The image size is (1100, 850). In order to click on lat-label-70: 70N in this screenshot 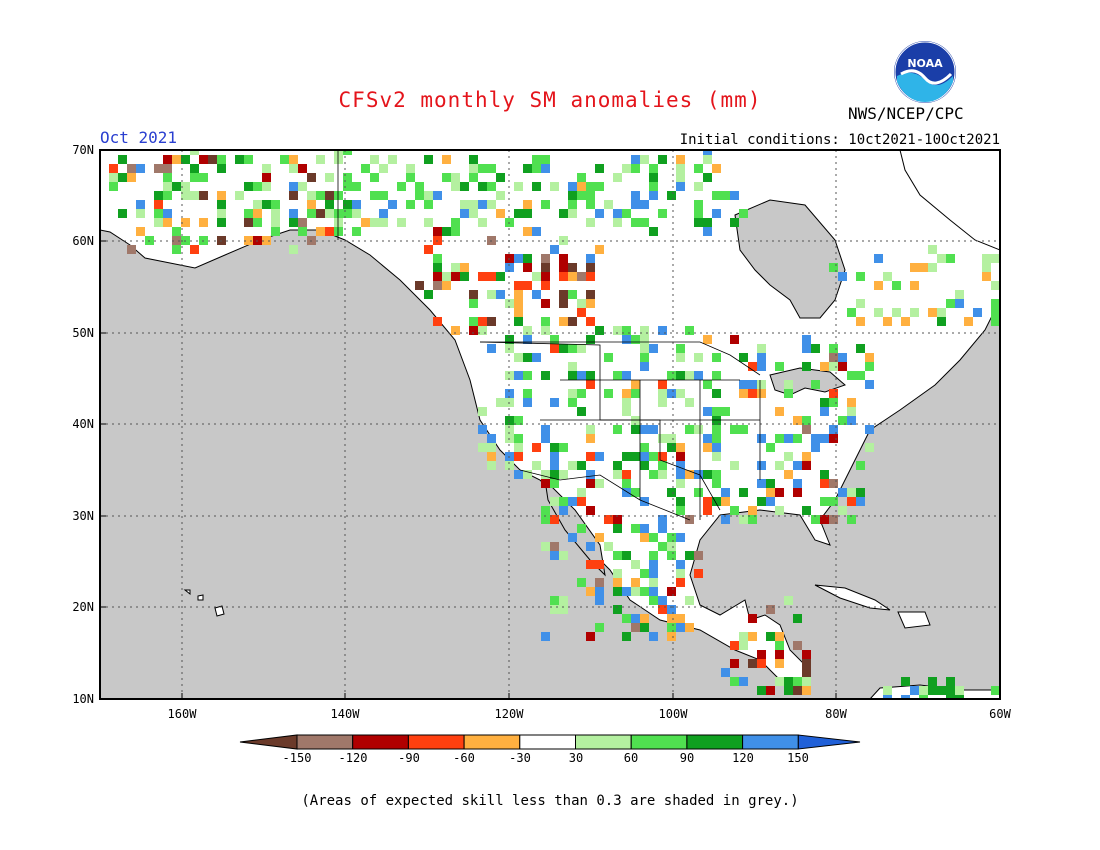, I will do `click(83, 150)`.